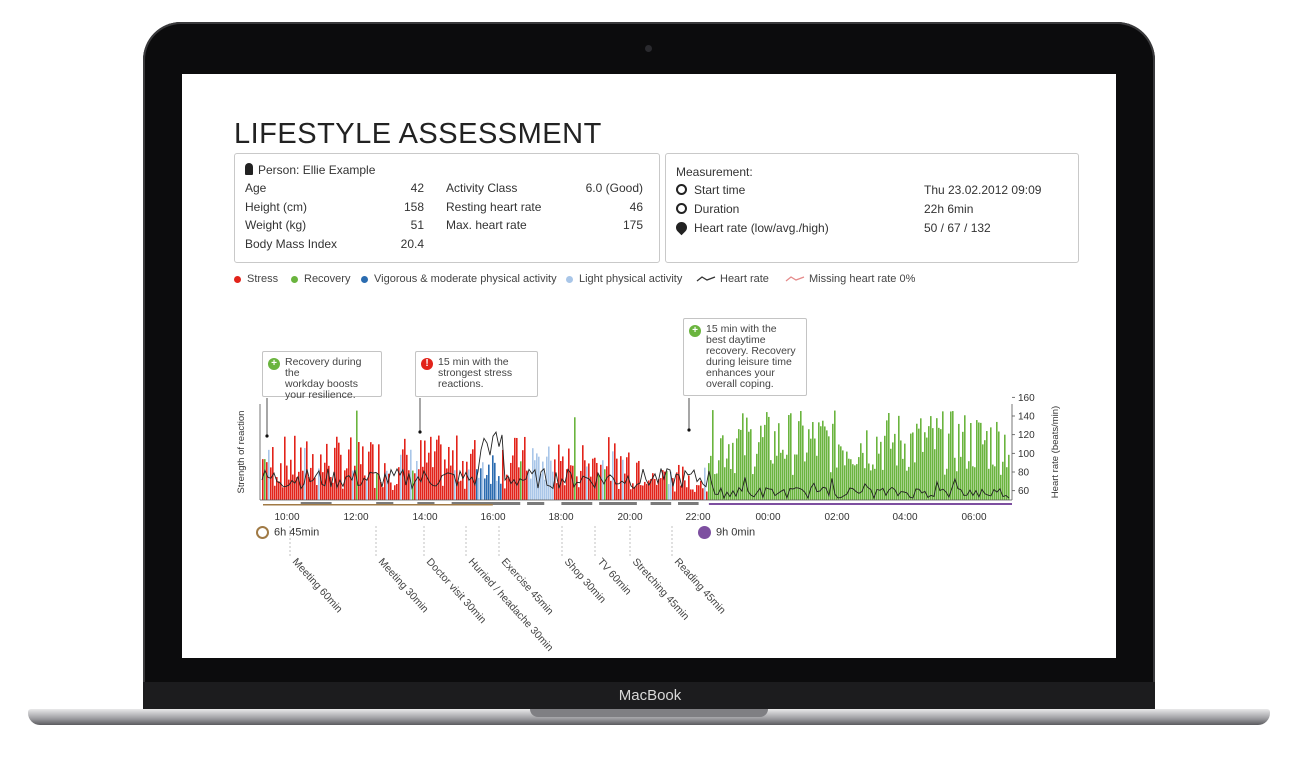 The image size is (1300, 765). Describe the element at coordinates (795, 279) in the screenshot. I see `legend-line-icon` at that location.